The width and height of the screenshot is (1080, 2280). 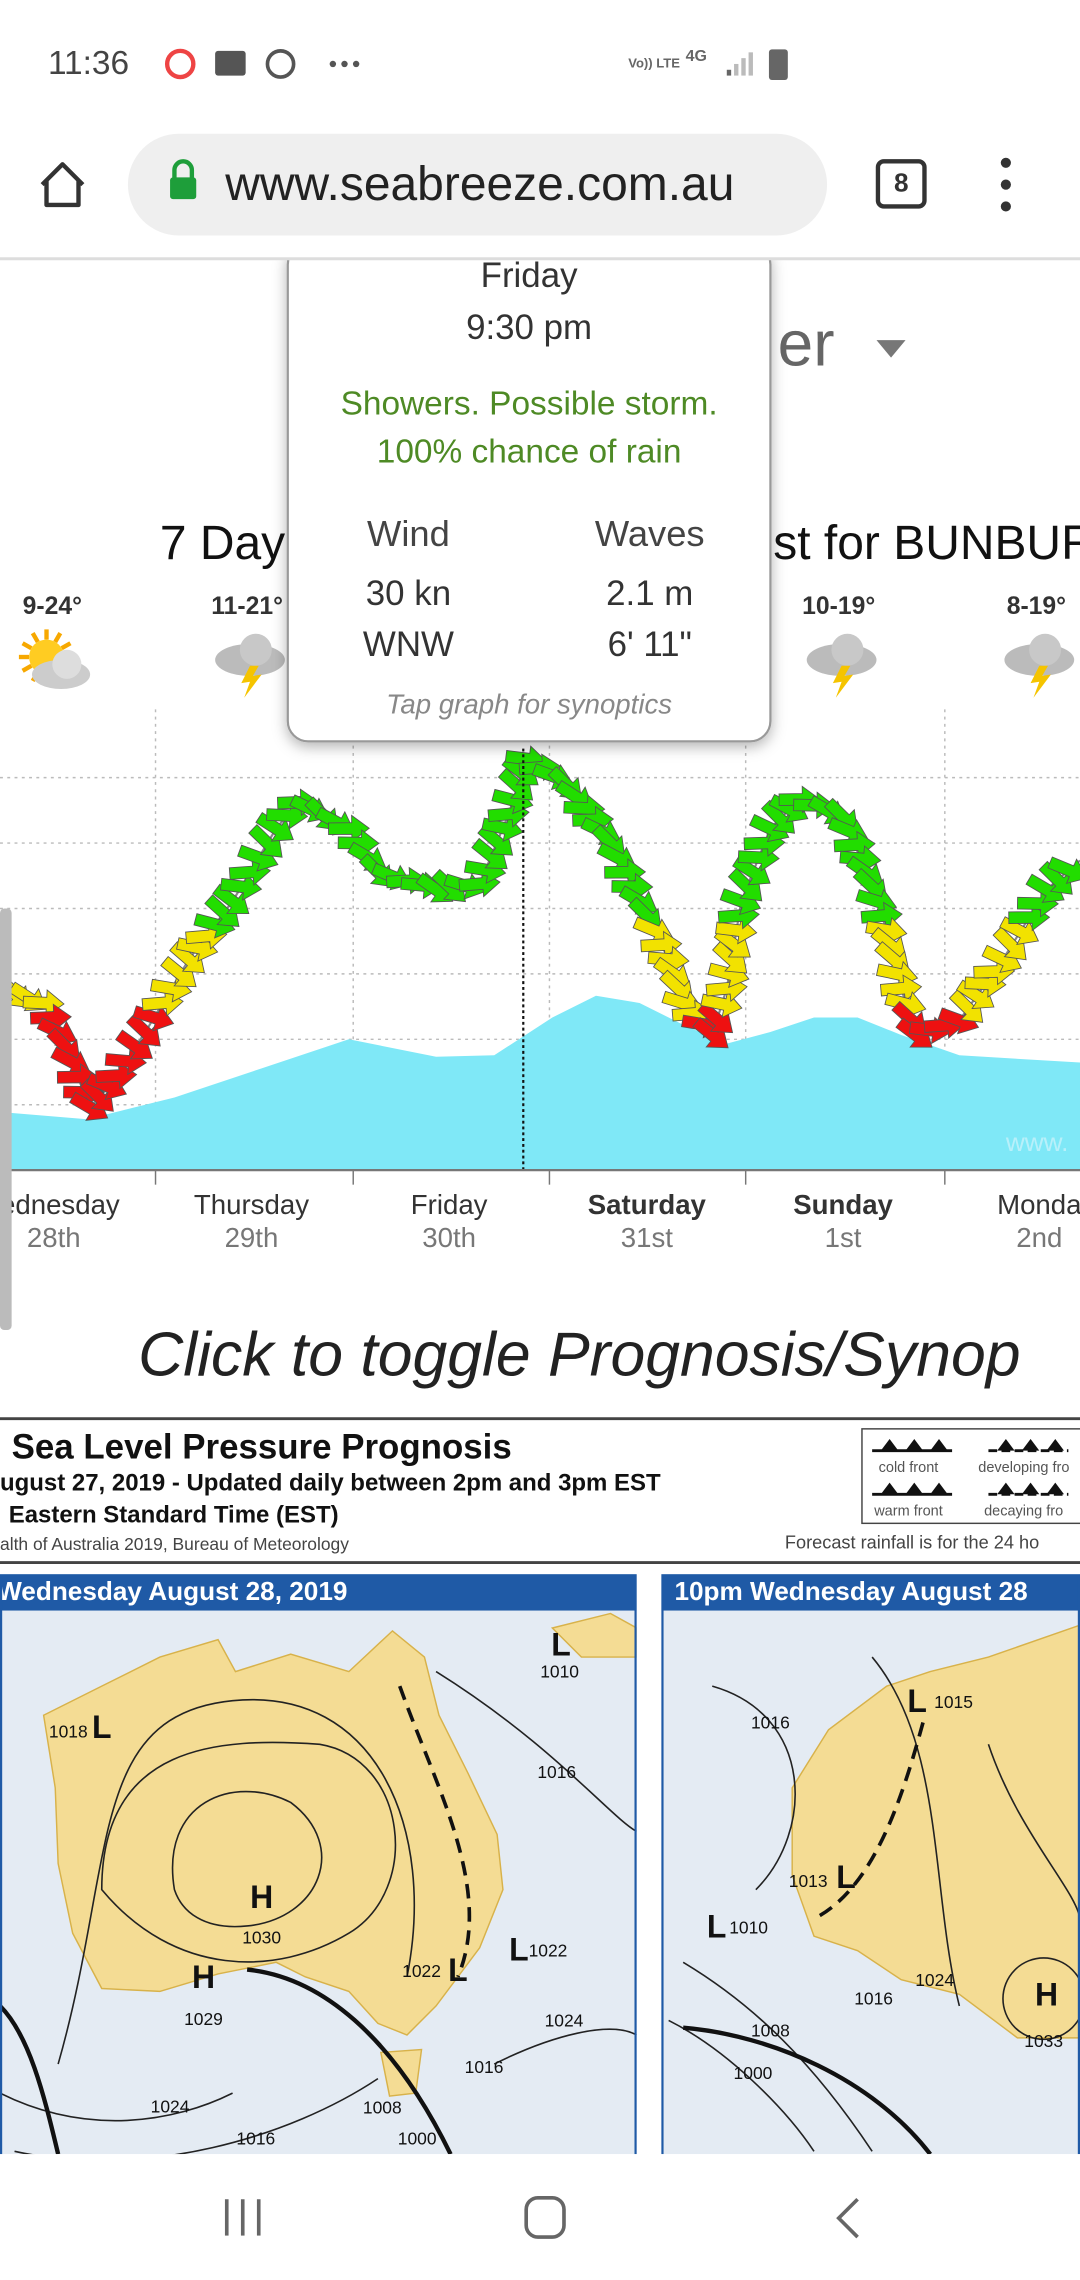 I want to click on synoptic-timezone: Eastern Standard Time (EST), so click(x=174, y=1514).